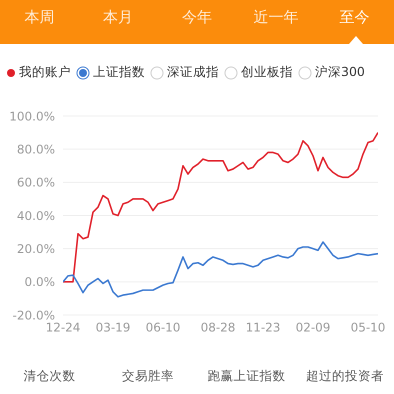  What do you see at coordinates (119, 72) in the screenshot?
I see `legend-label: 上证指数` at bounding box center [119, 72].